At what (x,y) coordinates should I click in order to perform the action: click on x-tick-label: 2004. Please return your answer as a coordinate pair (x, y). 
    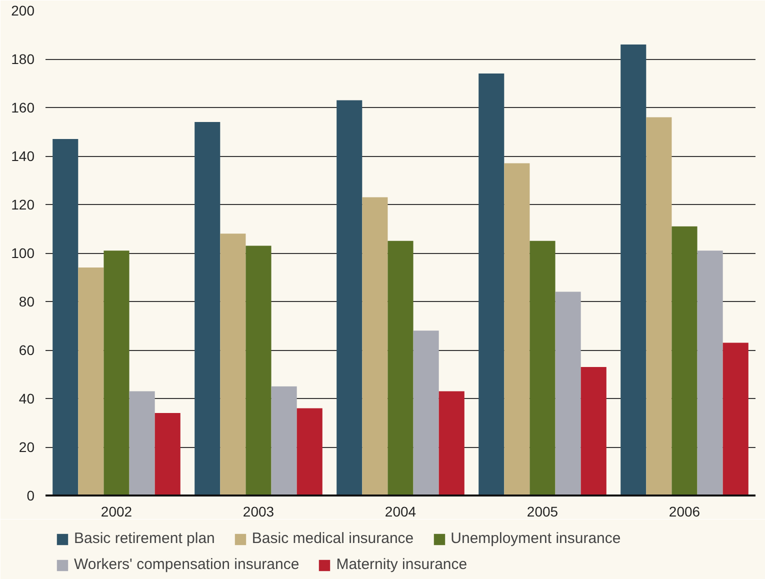
    Looking at the image, I should click on (400, 512).